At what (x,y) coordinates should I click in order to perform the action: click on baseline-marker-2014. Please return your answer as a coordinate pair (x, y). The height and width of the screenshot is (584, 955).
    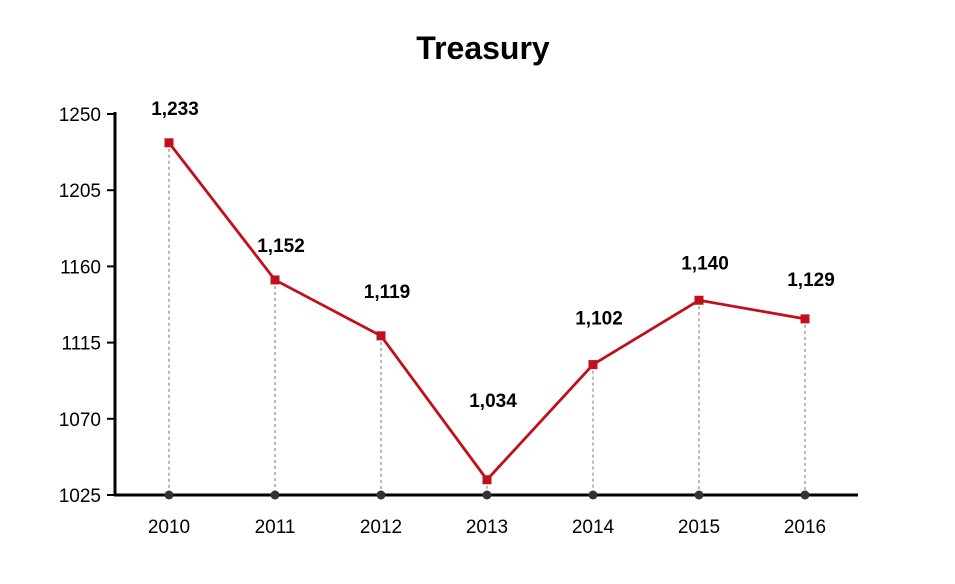
    Looking at the image, I should click on (593, 495).